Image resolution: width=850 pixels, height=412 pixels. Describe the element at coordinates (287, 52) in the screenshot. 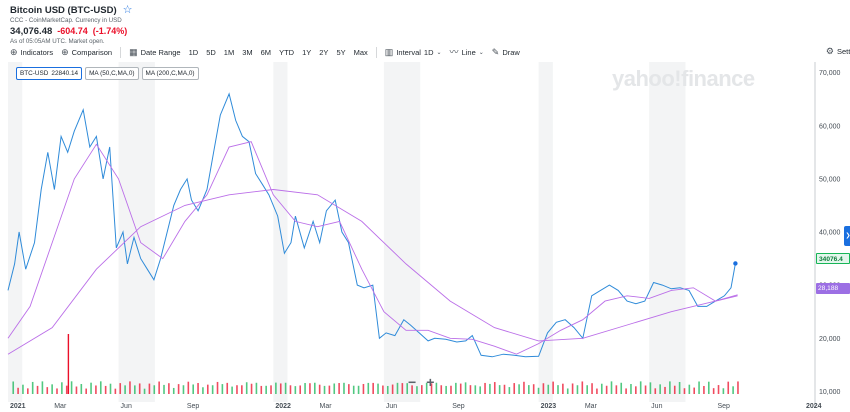

I see `range-ytd: YTD` at that location.